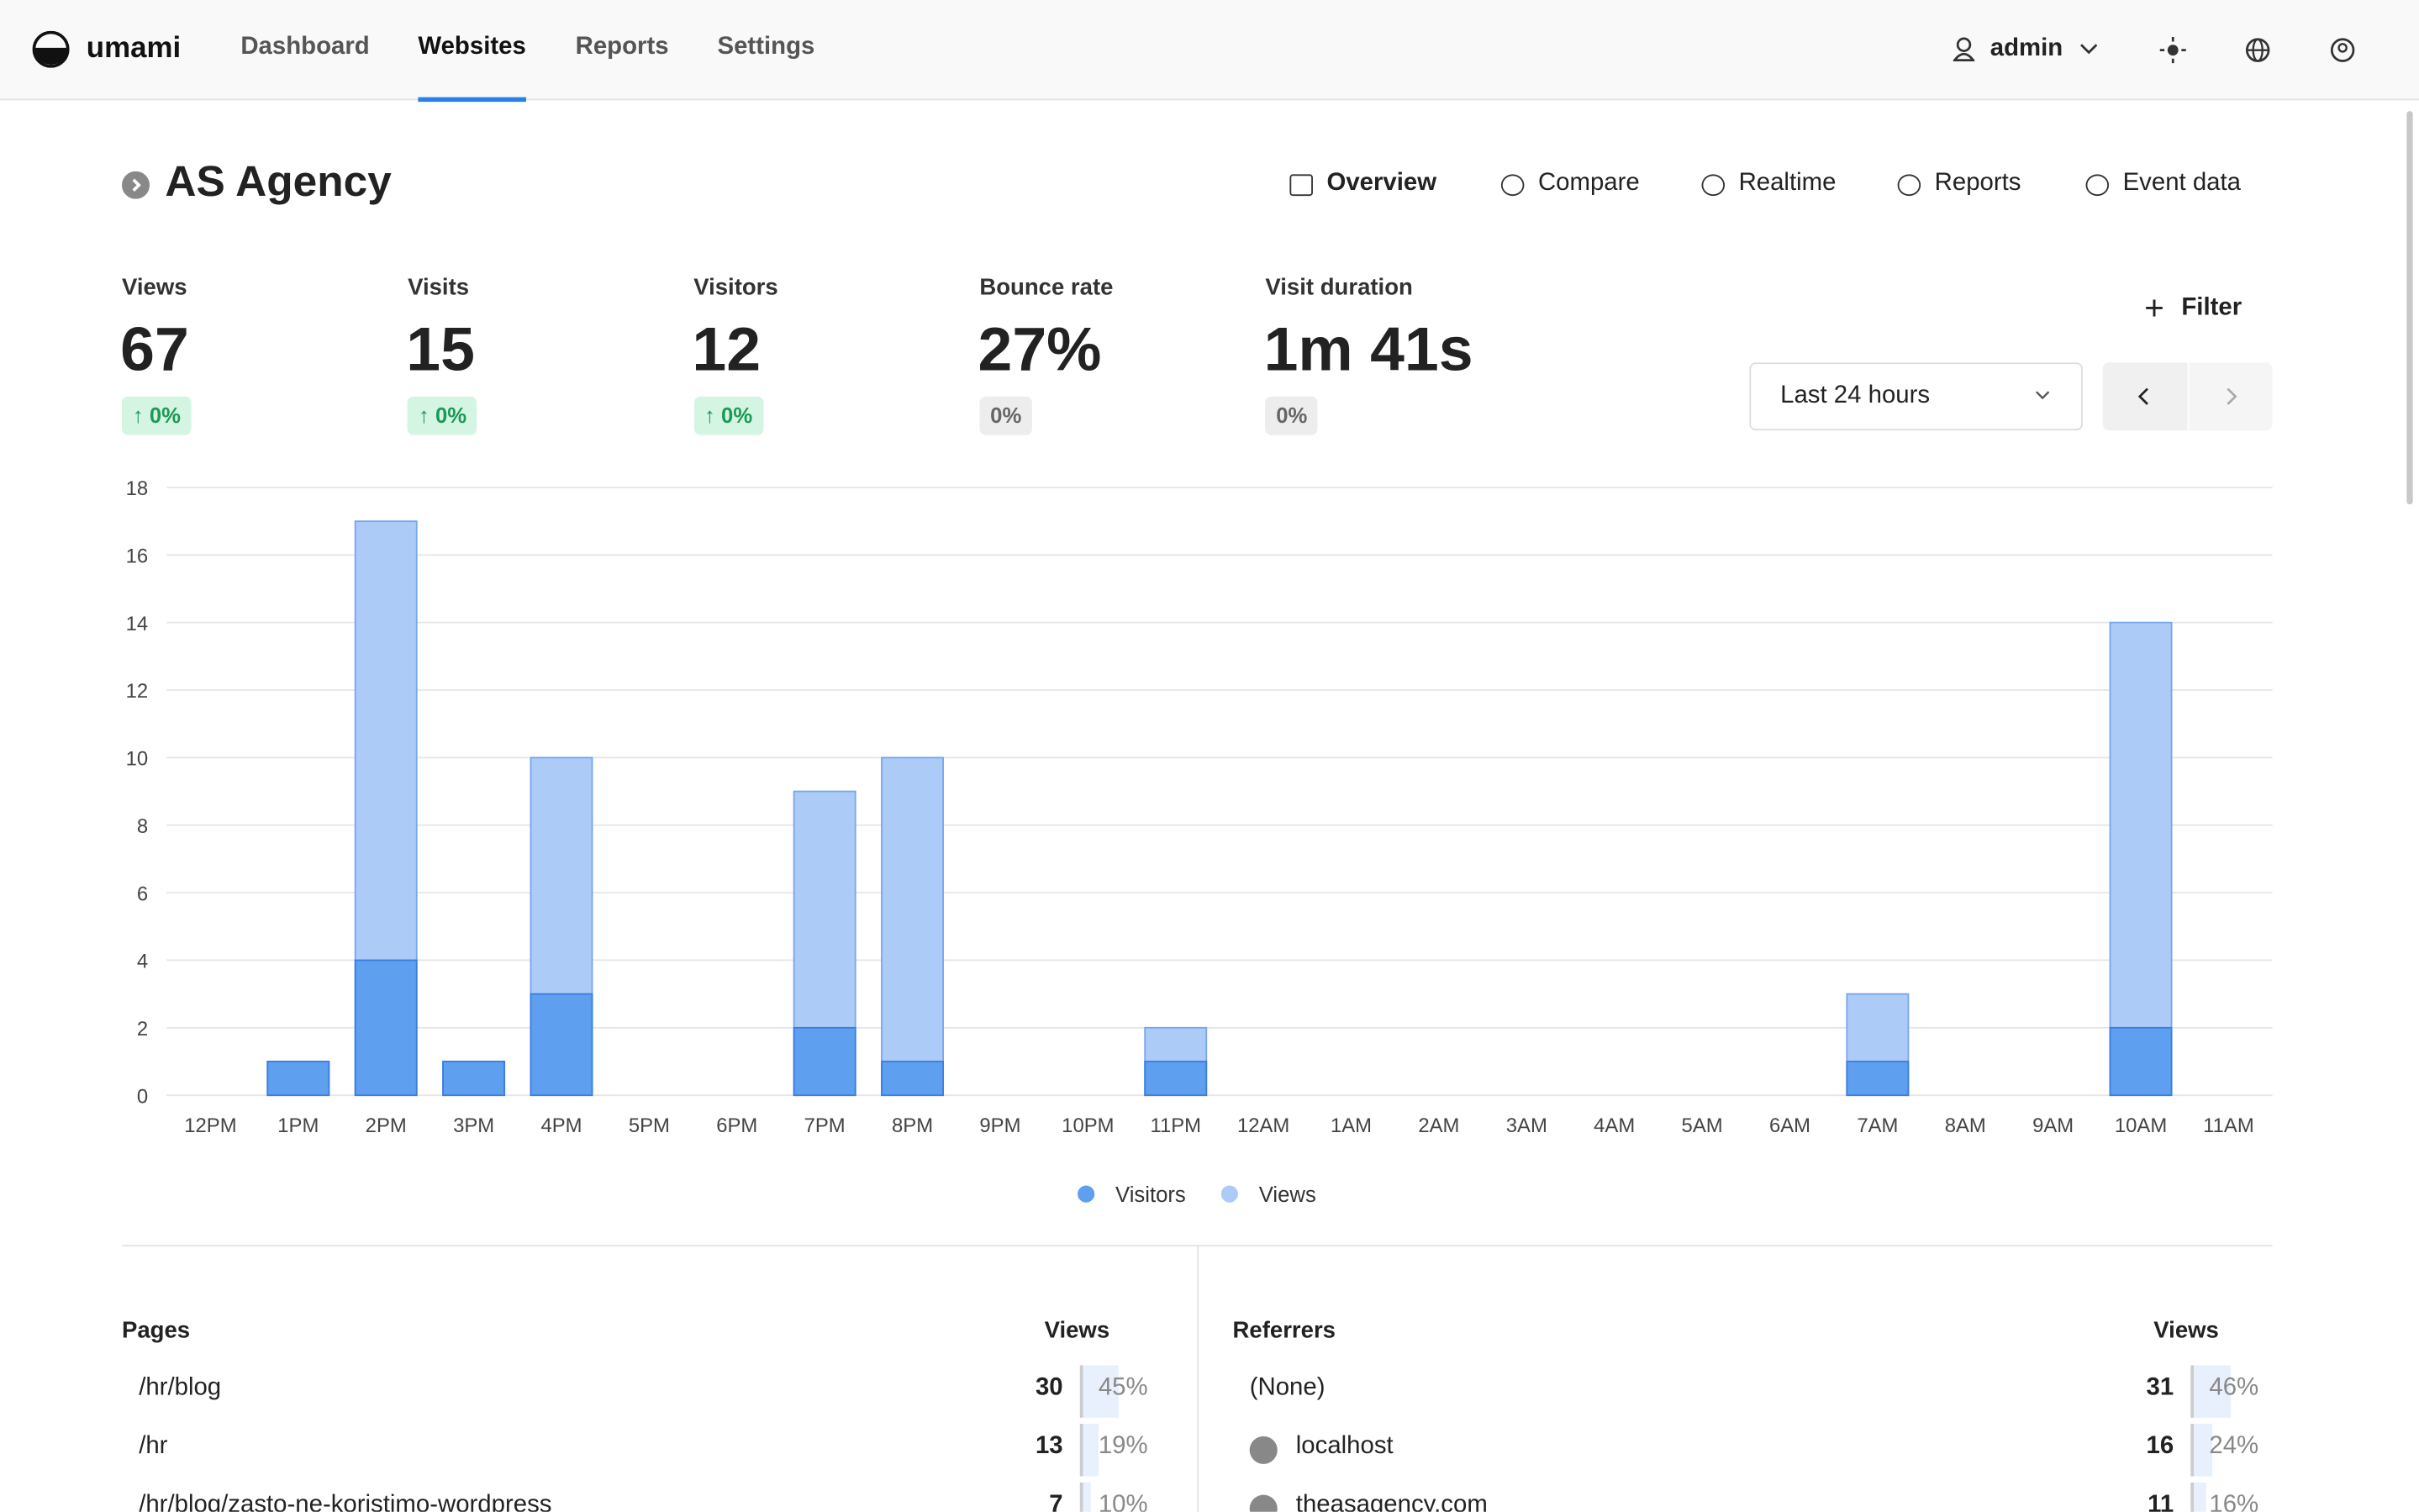  I want to click on metric-label: Visit duration, so click(1339, 288).